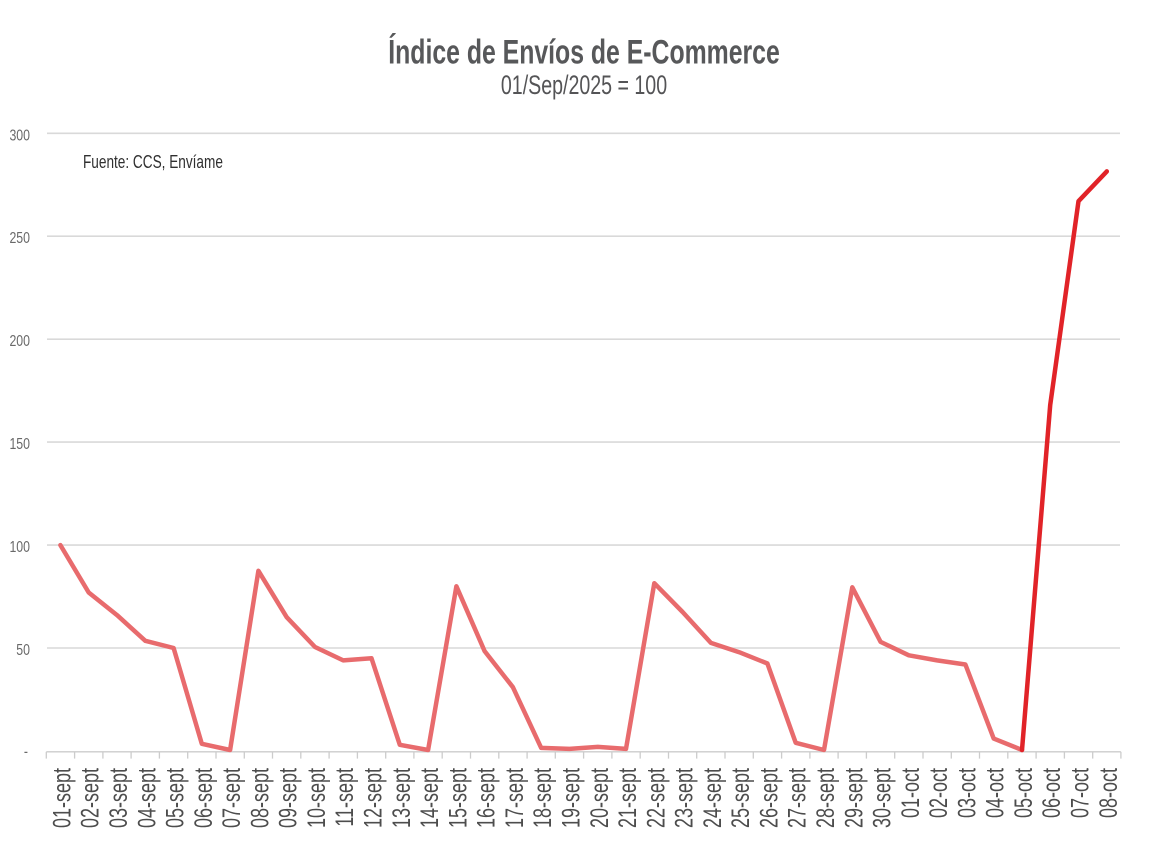 The image size is (1160, 851). I want to click on svg-text: 27-sept, so click(797, 798).